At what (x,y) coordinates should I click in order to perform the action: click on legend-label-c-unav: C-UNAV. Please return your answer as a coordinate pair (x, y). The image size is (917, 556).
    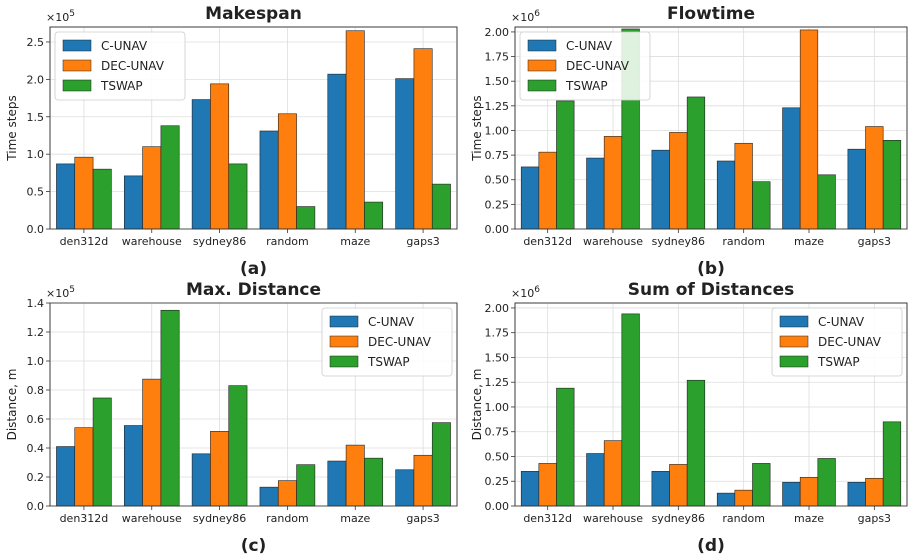
    Looking at the image, I should click on (841, 322).